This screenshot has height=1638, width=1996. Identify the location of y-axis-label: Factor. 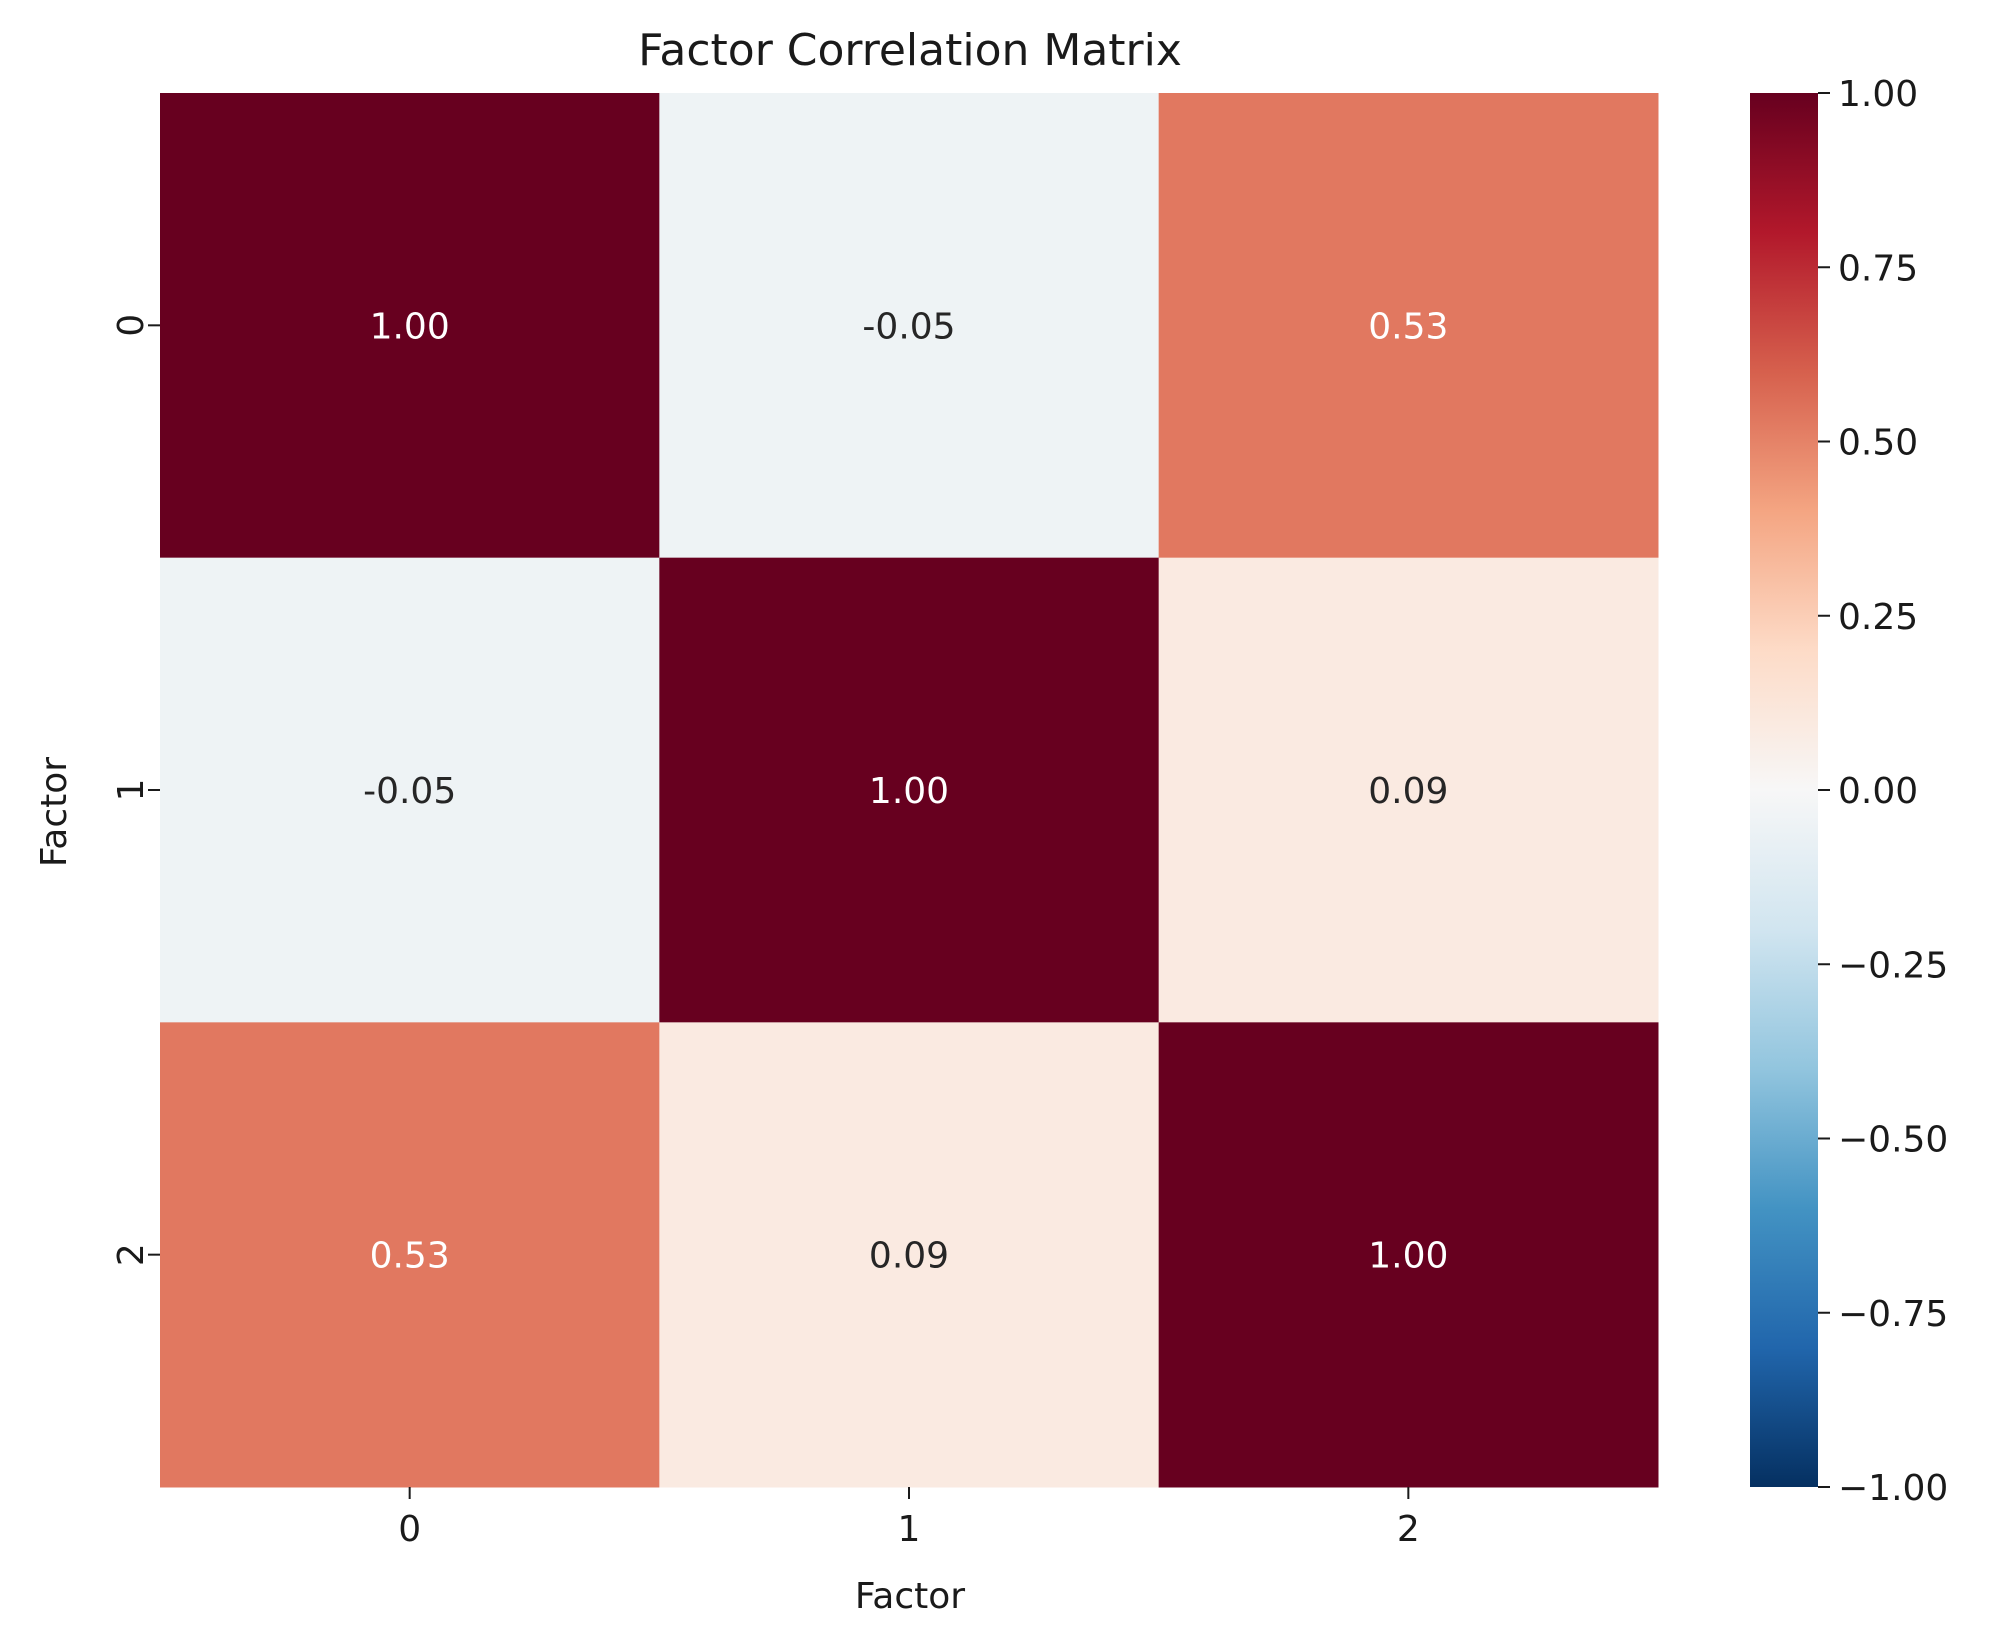
(54, 812).